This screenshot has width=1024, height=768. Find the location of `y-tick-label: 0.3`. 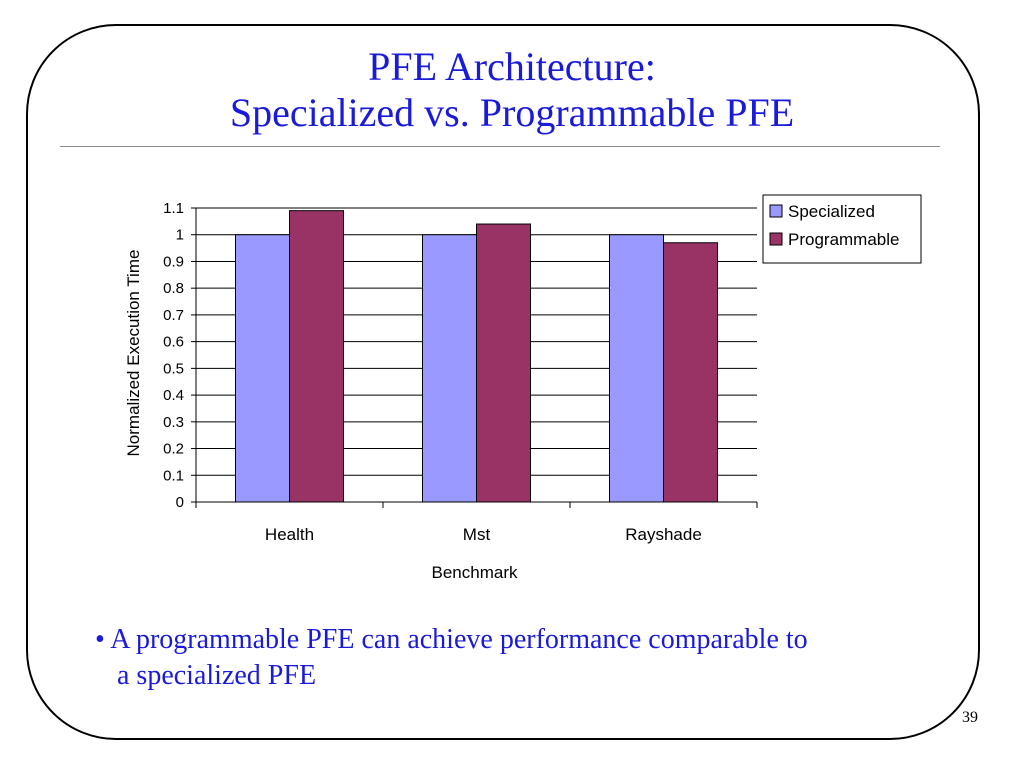

y-tick-label: 0.3 is located at coordinates (173, 422).